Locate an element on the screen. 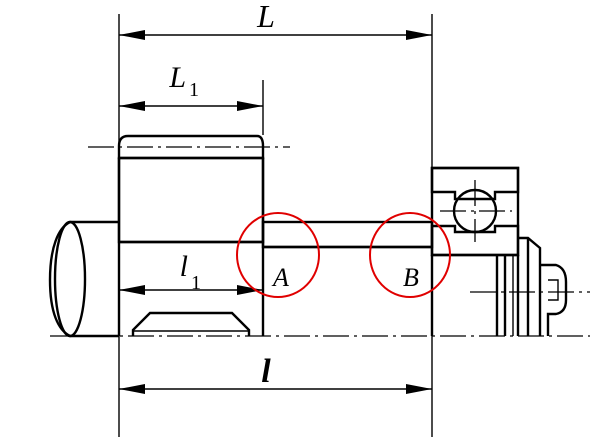 Image resolution: width=602 pixels, height=437 pixels. dimension-overall-length: L is located at coordinates (275, 20).